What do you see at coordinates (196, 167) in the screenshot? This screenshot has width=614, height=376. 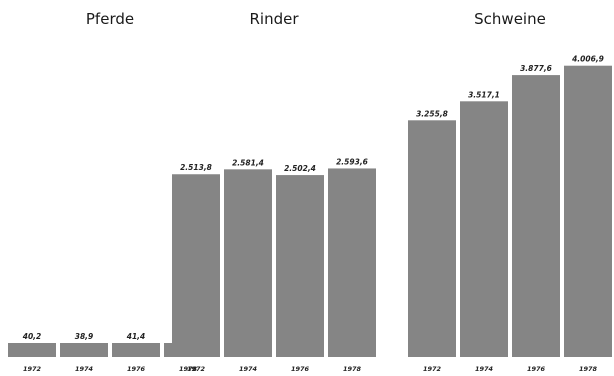 I see `value-label-rinder-1972: 2.513,8` at bounding box center [196, 167].